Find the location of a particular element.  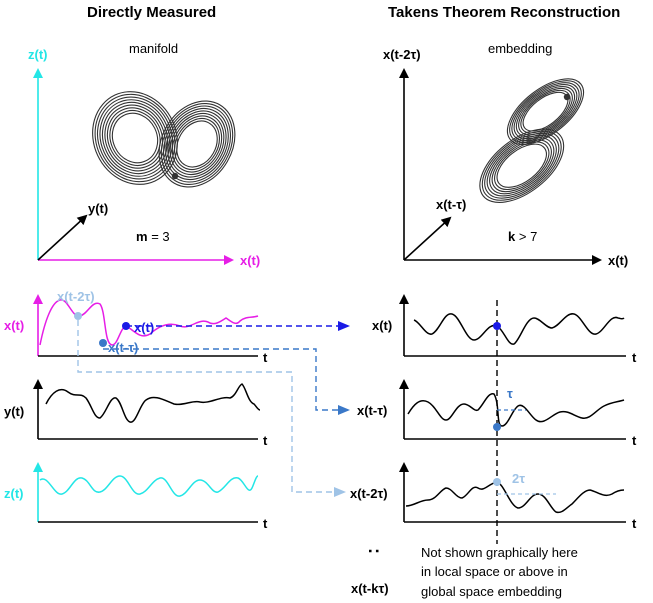

right-xt-curve is located at coordinates (519, 329).